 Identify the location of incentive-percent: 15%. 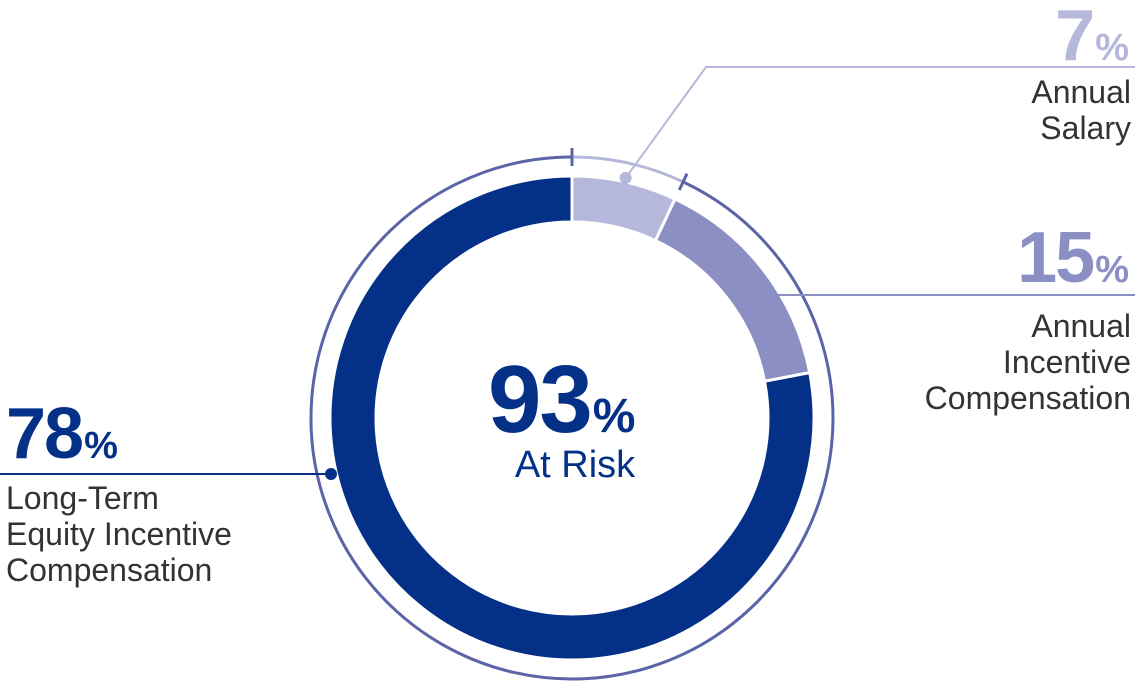
(1073, 258).